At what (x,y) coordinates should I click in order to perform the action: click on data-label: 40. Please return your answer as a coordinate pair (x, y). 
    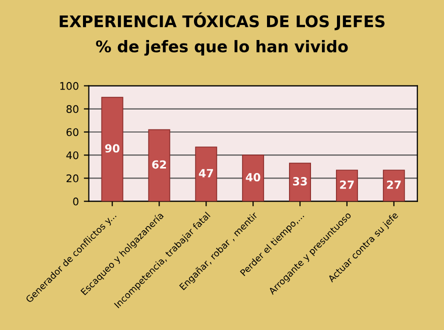
    Looking at the image, I should click on (253, 177).